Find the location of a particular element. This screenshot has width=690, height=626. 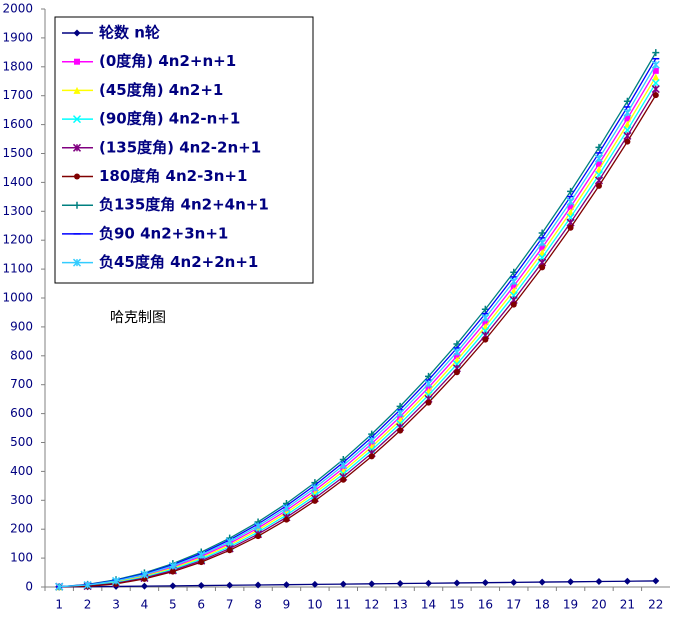

x-tick-label: 8 is located at coordinates (258, 605).